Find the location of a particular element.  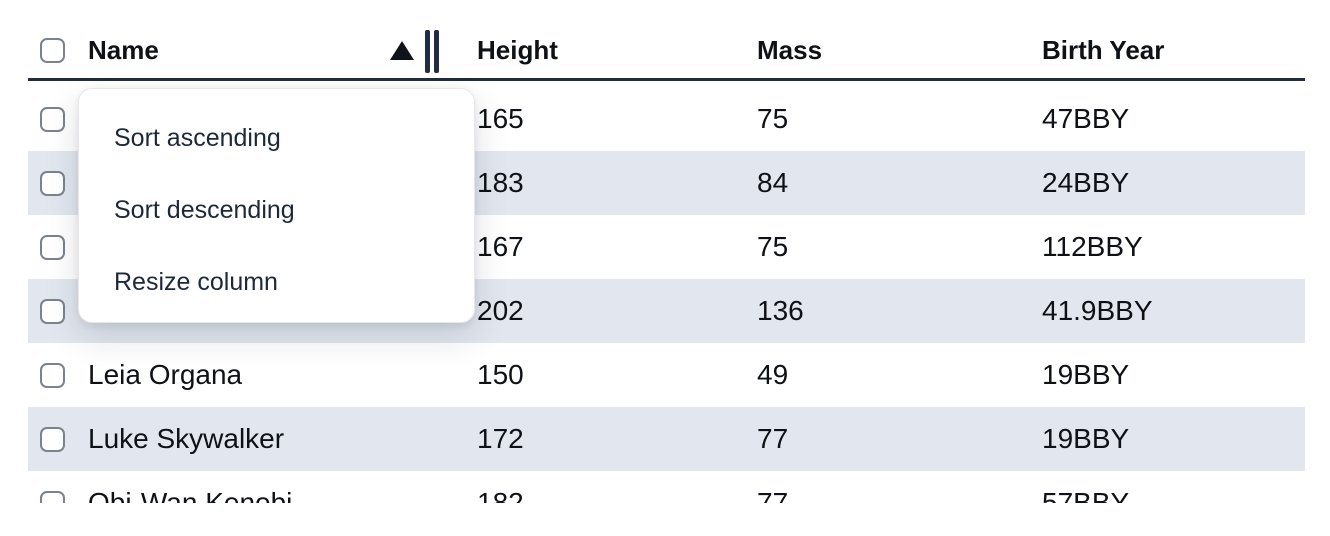

cell-name: Leia Organa is located at coordinates (165, 374).